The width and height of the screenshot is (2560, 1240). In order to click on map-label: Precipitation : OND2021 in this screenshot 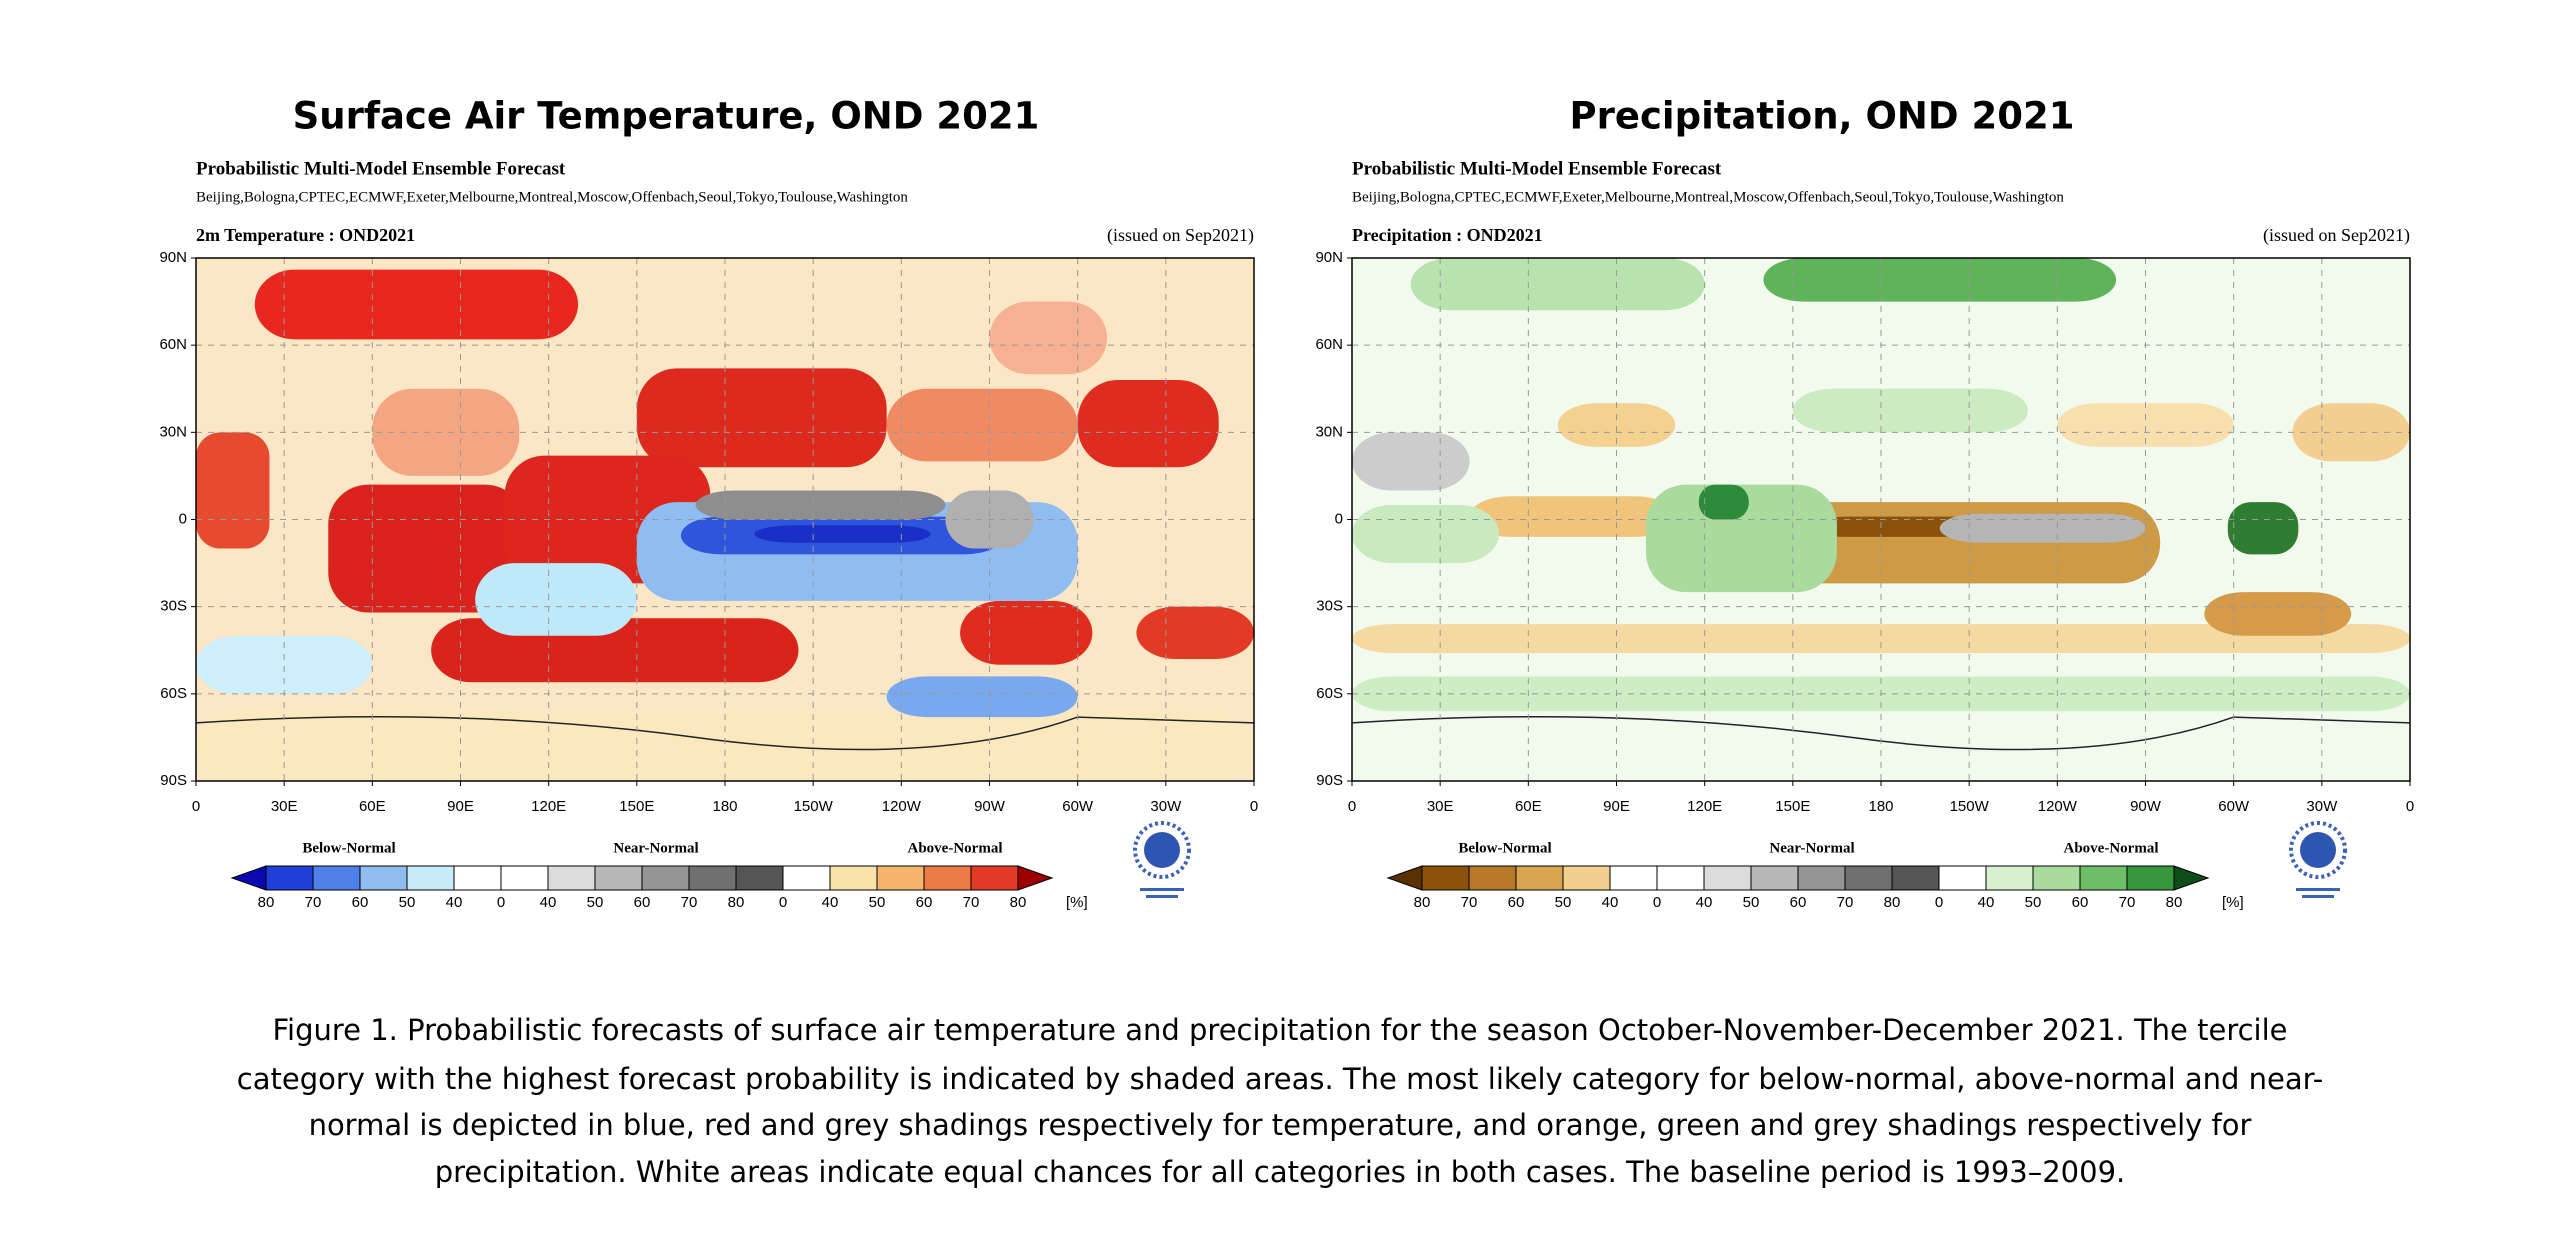, I will do `click(1447, 235)`.